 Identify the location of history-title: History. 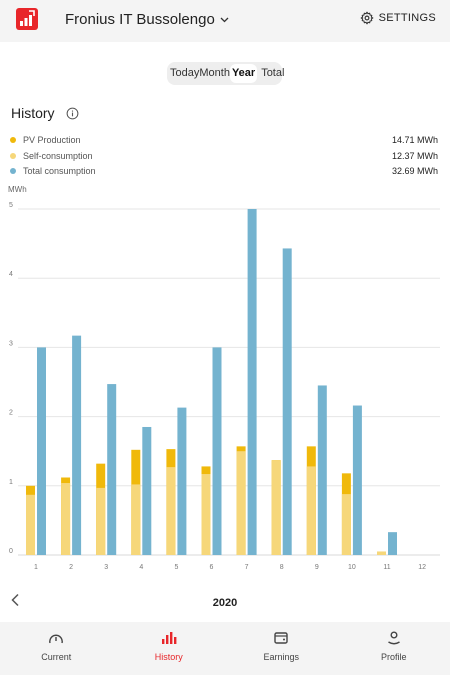
(33, 113).